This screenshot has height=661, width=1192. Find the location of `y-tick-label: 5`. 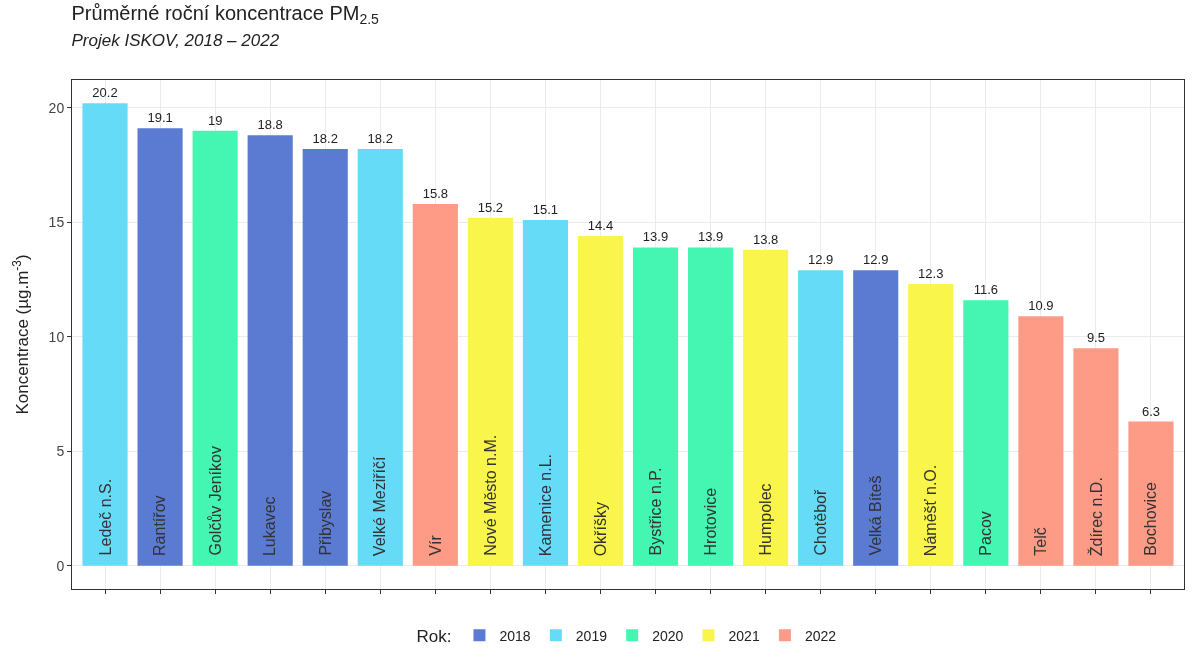

y-tick-label: 5 is located at coordinates (60, 451).